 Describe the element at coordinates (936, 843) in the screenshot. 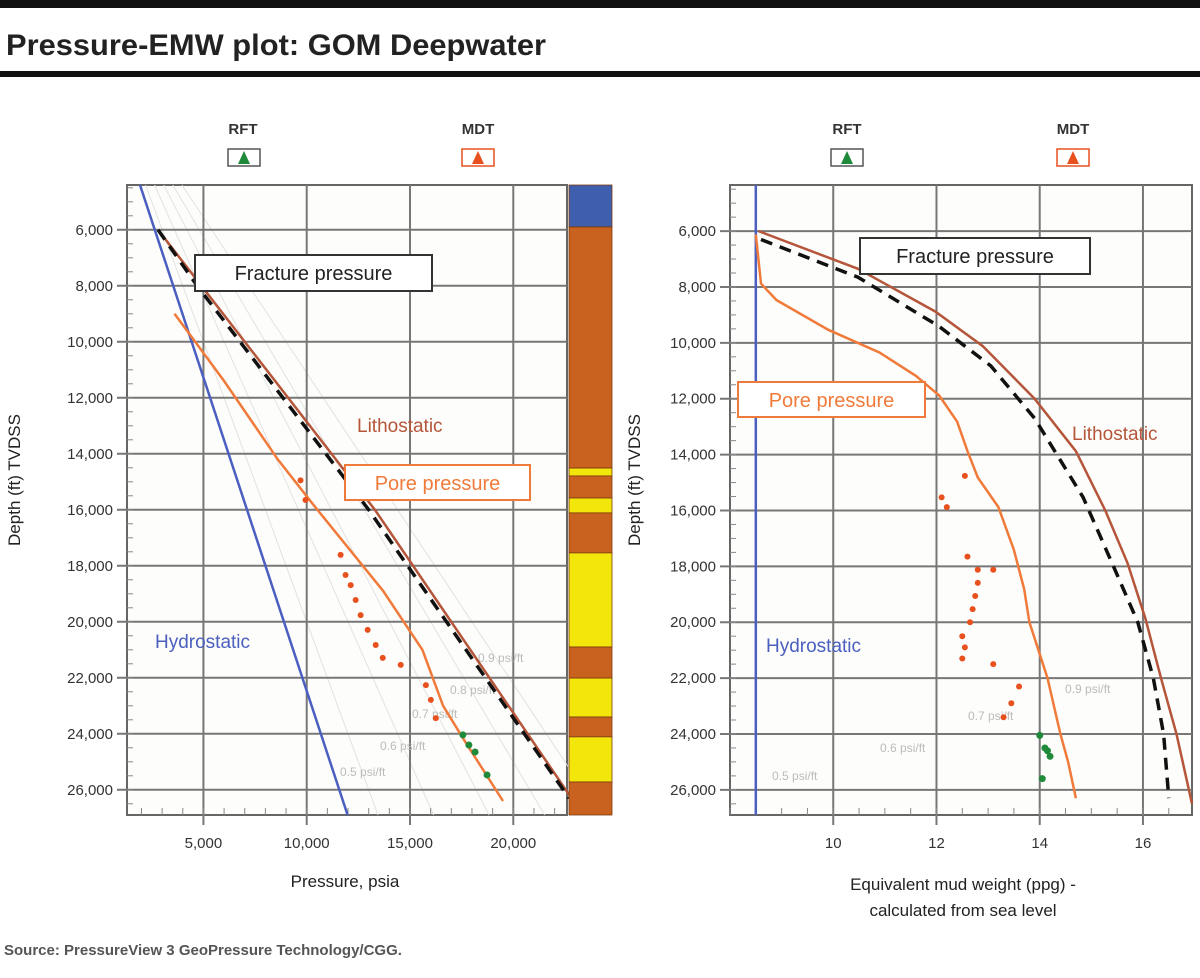

I see `x-tick-label: 12` at that location.